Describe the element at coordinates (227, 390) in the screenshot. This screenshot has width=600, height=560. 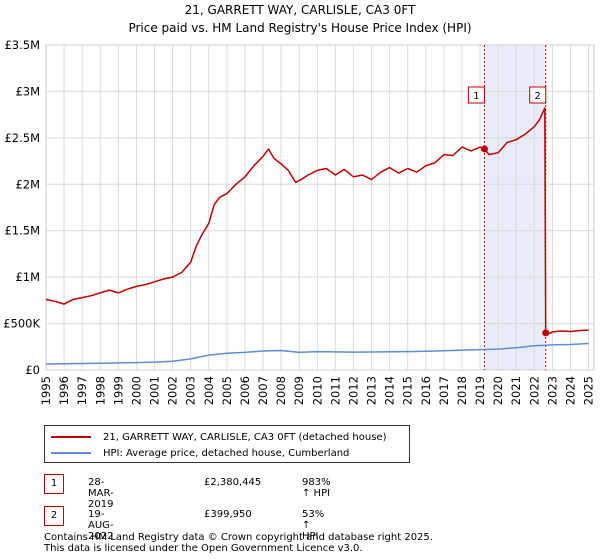
I see `x-tick-label: 2005` at that location.